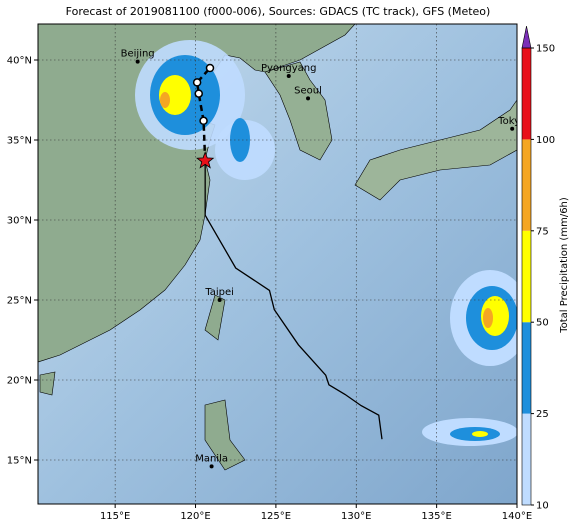 The height and width of the screenshot is (529, 581). Describe the element at coordinates (545, 140) in the screenshot. I see `colorbar-tick-label: 100` at that location.